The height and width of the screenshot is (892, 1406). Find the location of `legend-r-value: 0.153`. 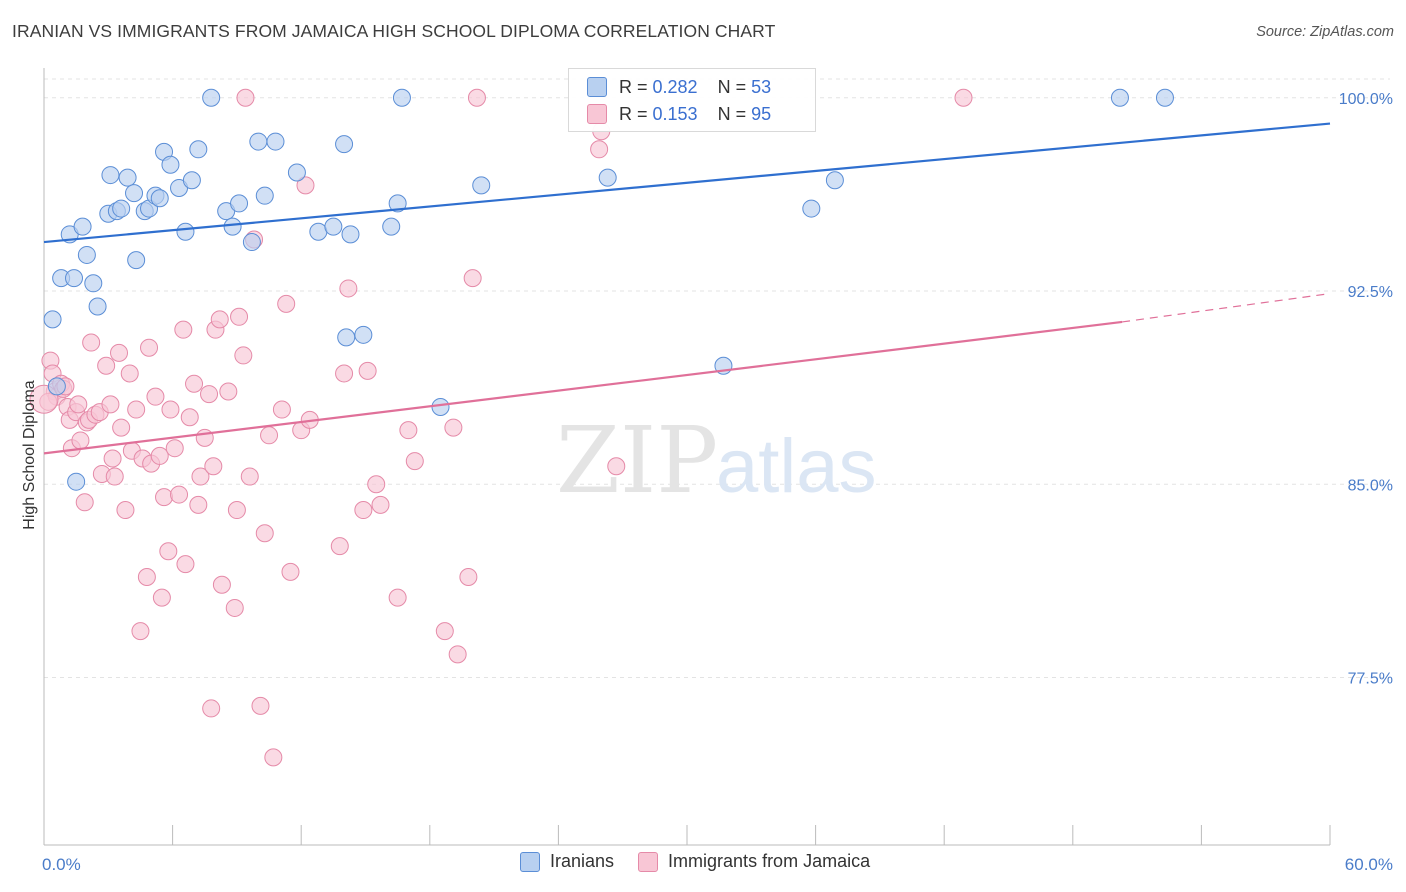

legend-r-value: 0.153 is located at coordinates (675, 113).